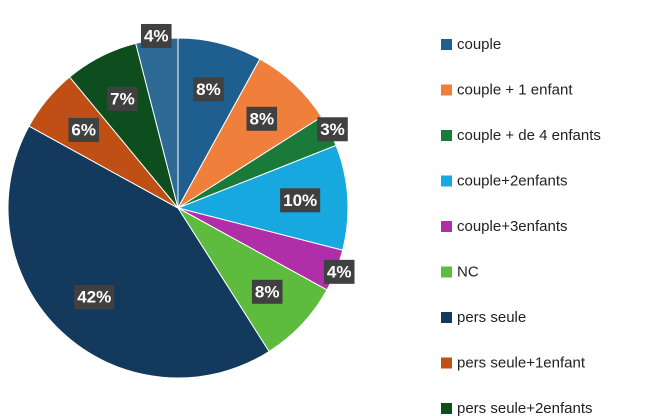 This screenshot has width=670, height=416. Describe the element at coordinates (515, 89) in the screenshot. I see `legend-label: couple + 1 enfant` at that location.